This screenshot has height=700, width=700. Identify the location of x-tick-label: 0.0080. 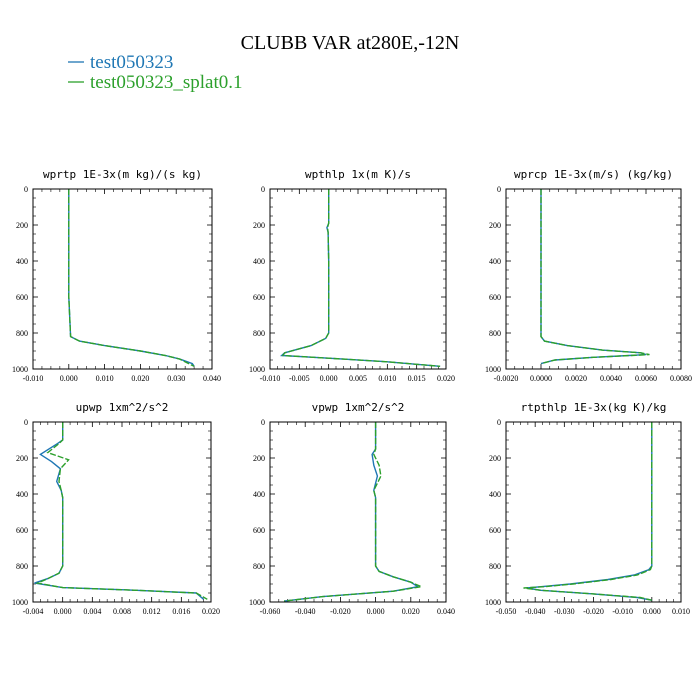
(681, 378).